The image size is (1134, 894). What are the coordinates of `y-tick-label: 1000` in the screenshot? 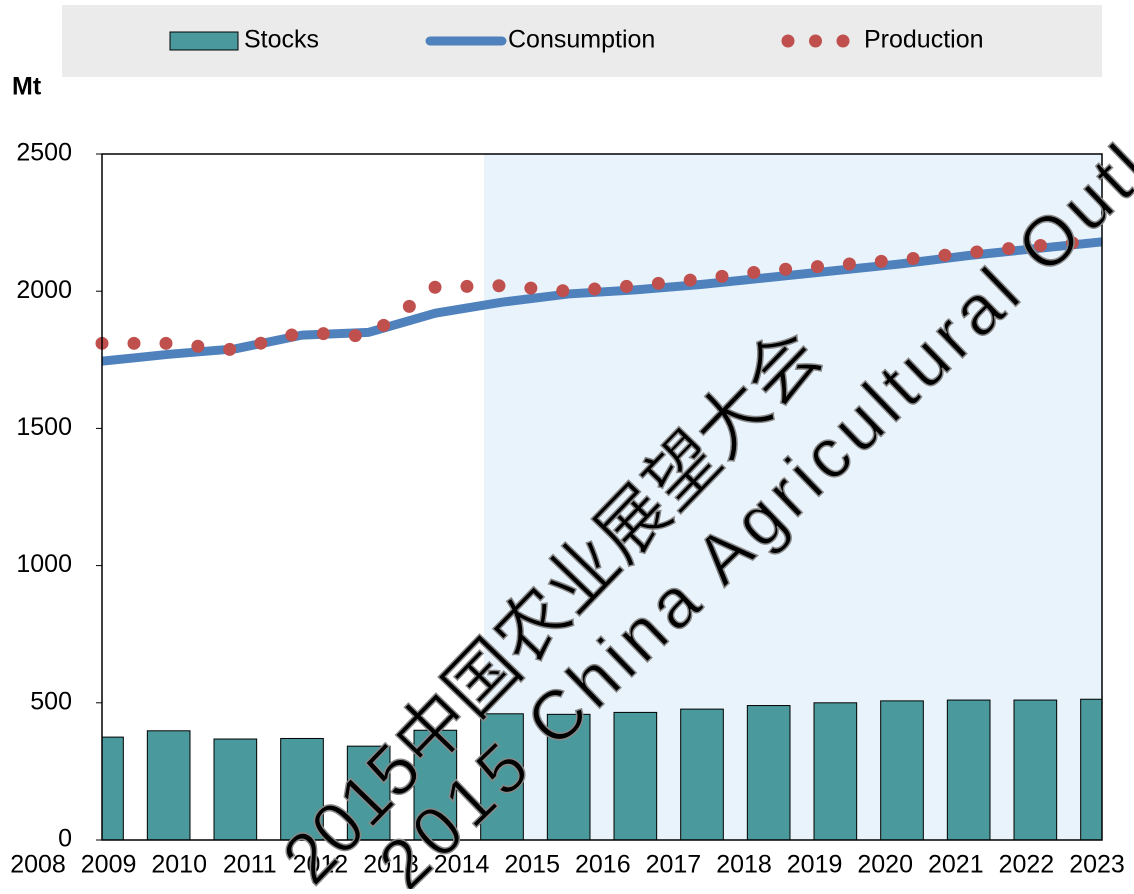 It's located at (44, 564).